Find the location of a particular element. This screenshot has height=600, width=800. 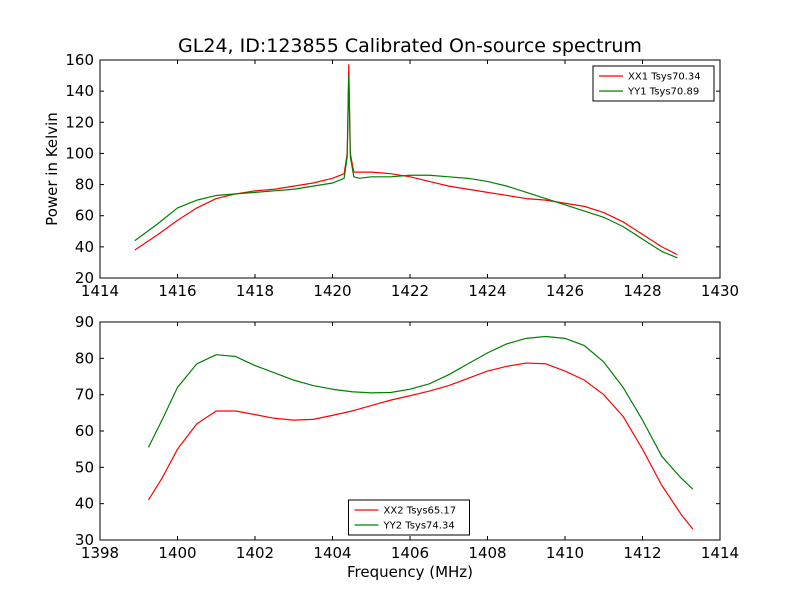

y-axis-label: Power in Kelvin is located at coordinates (52, 169).